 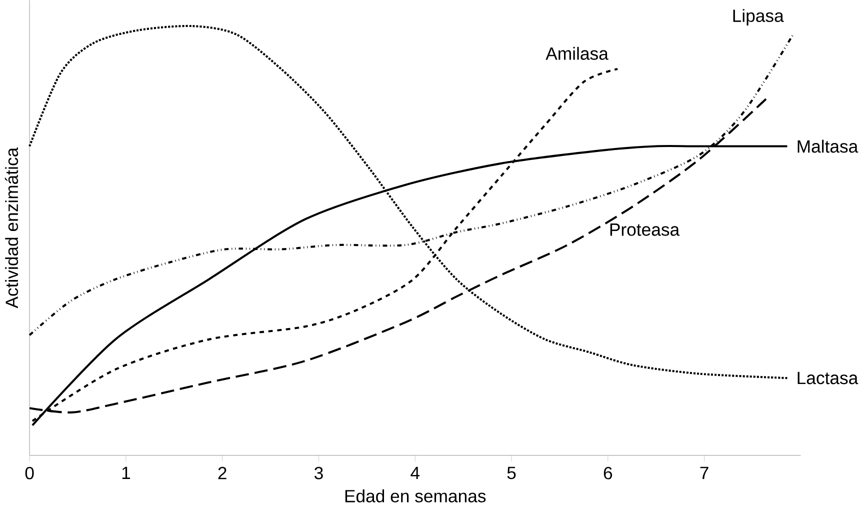 What do you see at coordinates (828, 146) in the screenshot?
I see `series-label: Maltasa` at bounding box center [828, 146].